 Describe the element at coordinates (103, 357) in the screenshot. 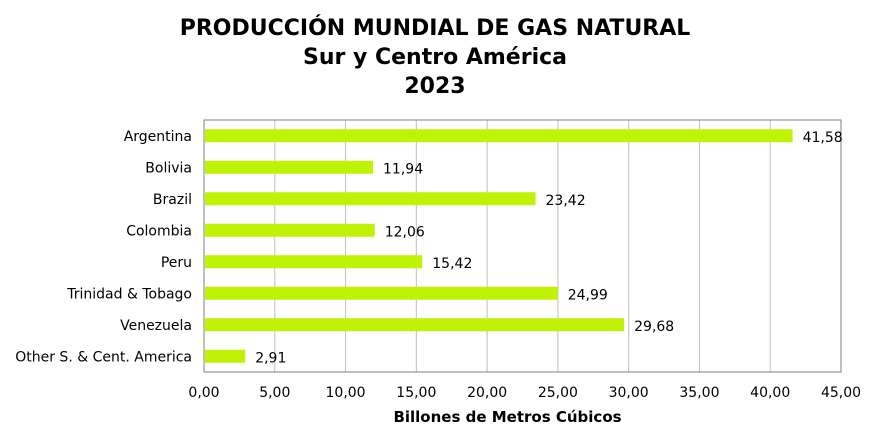

I see `category-label: Other S. & Cent. America` at that location.